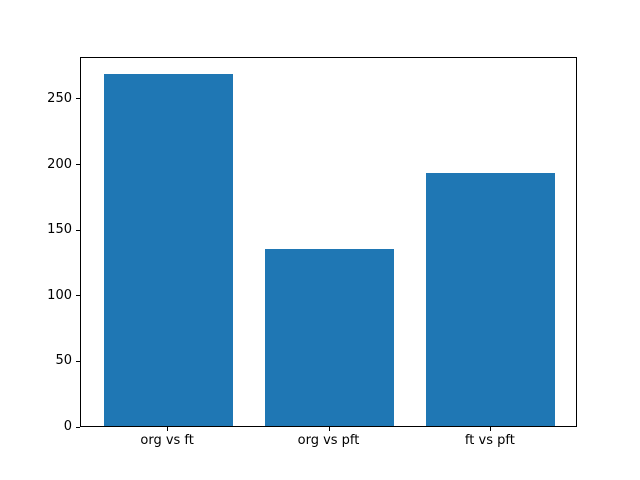 The height and width of the screenshot is (480, 640). I want to click on y-tick-label: 200, so click(59, 164).